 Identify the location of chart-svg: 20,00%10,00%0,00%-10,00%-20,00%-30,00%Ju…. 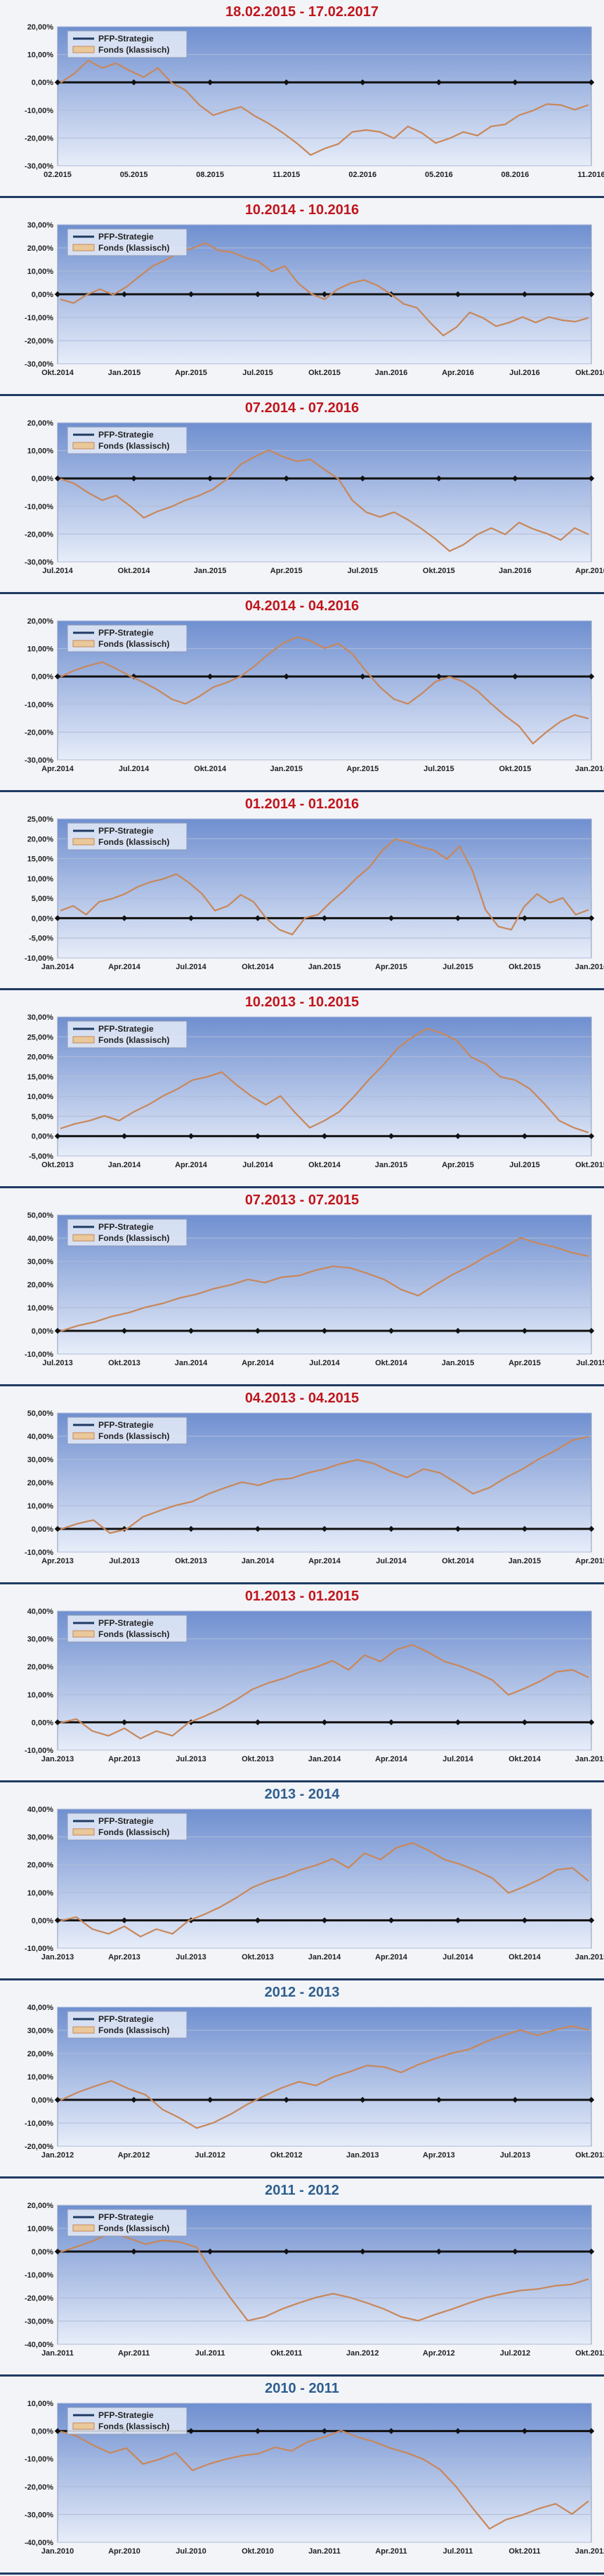
(314, 497).